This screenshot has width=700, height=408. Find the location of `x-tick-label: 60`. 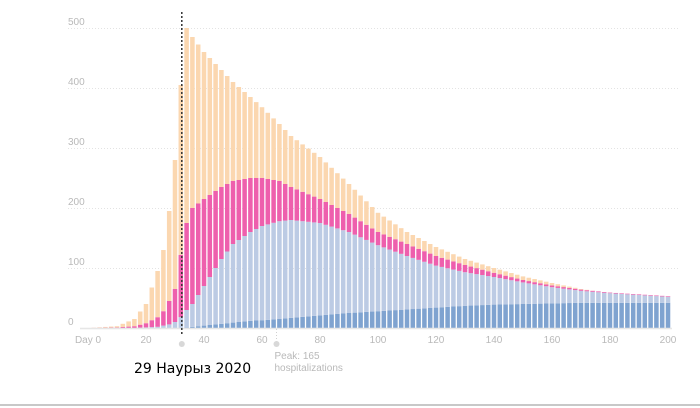

x-tick-label: 60 is located at coordinates (262, 340).